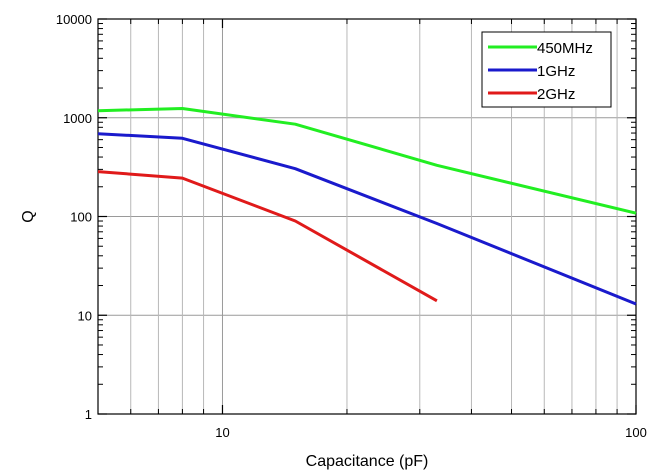 The image size is (650, 472). I want to click on y-tick-label: 1, so click(88, 414).